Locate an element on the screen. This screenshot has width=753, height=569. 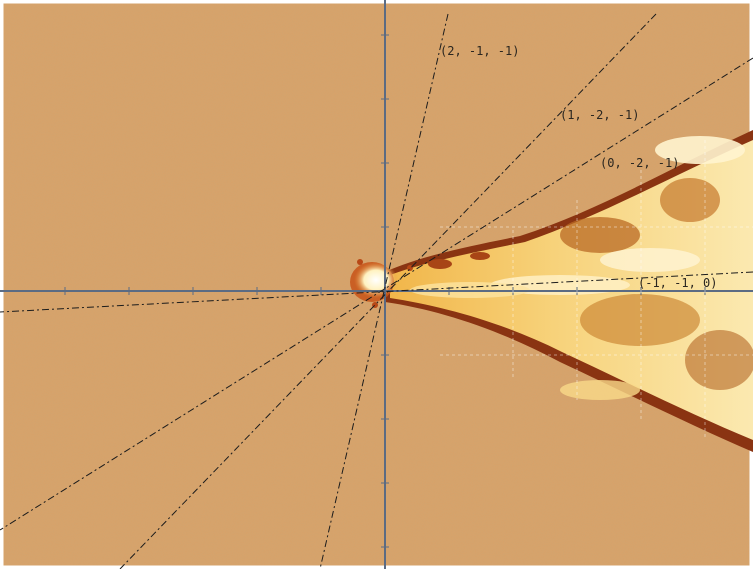
direction-label-m1-m1-0: (-1, -1, 0) is located at coordinates (678, 283).